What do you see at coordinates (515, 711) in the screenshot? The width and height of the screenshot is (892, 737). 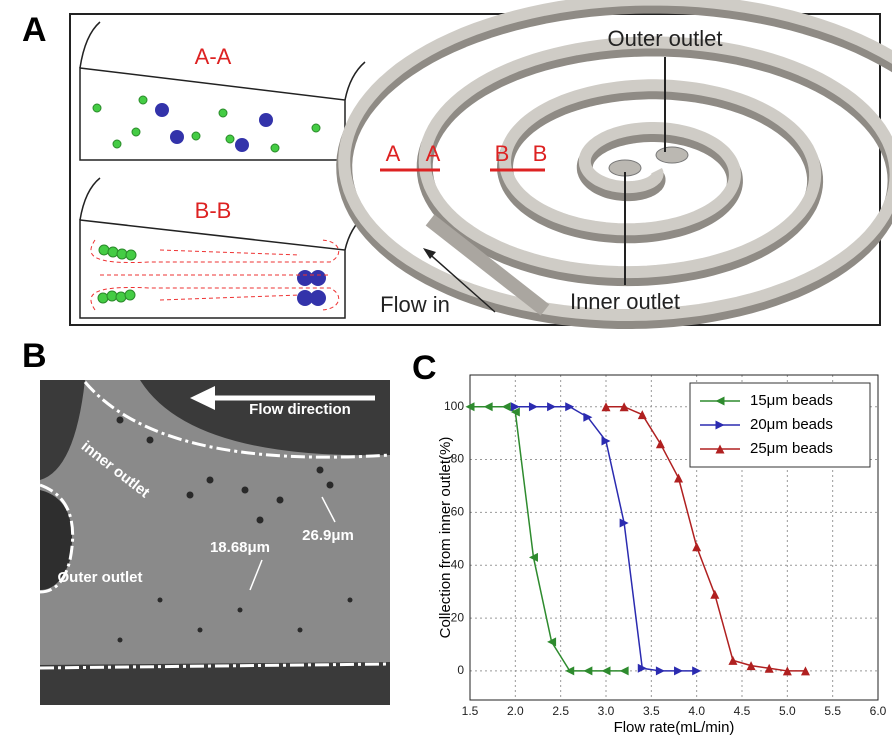 I see `x-tick-label: 2.0` at bounding box center [515, 711].